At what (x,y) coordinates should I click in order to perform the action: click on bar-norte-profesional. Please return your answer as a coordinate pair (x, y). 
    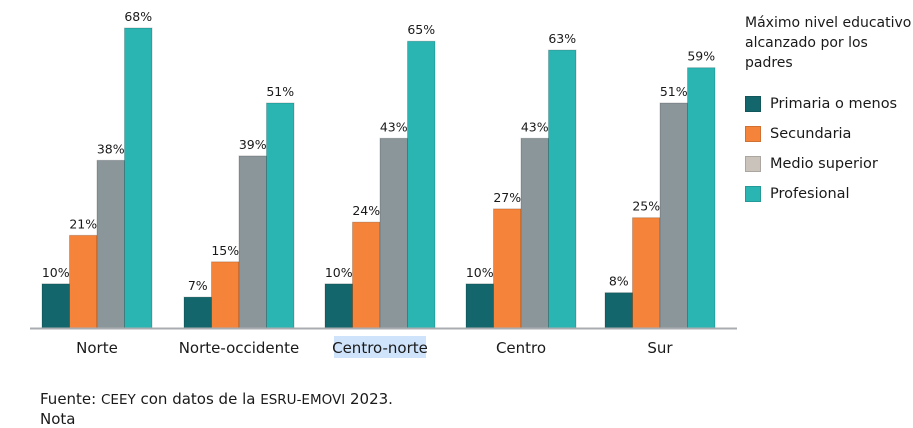
    Looking at the image, I should click on (138, 178).